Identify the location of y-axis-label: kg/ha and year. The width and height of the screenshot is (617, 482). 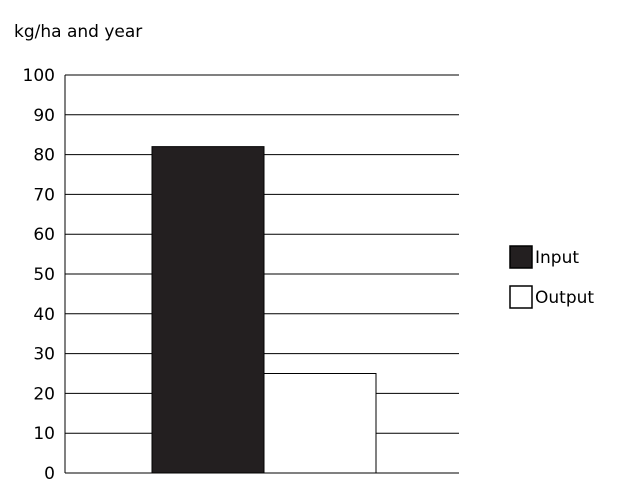
(78, 32).